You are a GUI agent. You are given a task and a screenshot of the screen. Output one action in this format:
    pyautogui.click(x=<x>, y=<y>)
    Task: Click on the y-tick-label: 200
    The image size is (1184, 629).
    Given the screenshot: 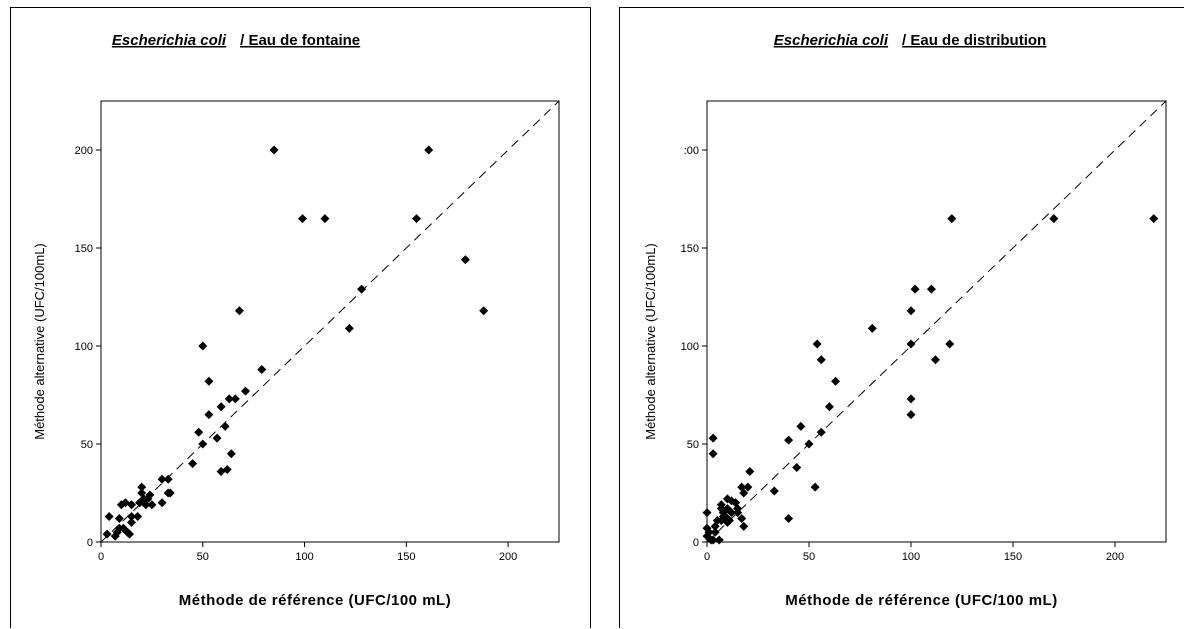 What is the action you would take?
    pyautogui.click(x=84, y=151)
    